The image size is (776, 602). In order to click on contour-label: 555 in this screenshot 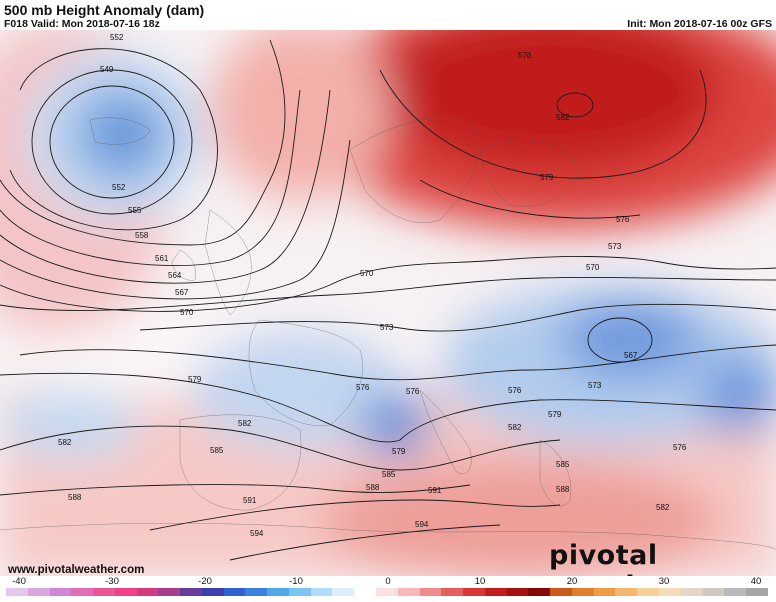, I will do `click(135, 210)`.